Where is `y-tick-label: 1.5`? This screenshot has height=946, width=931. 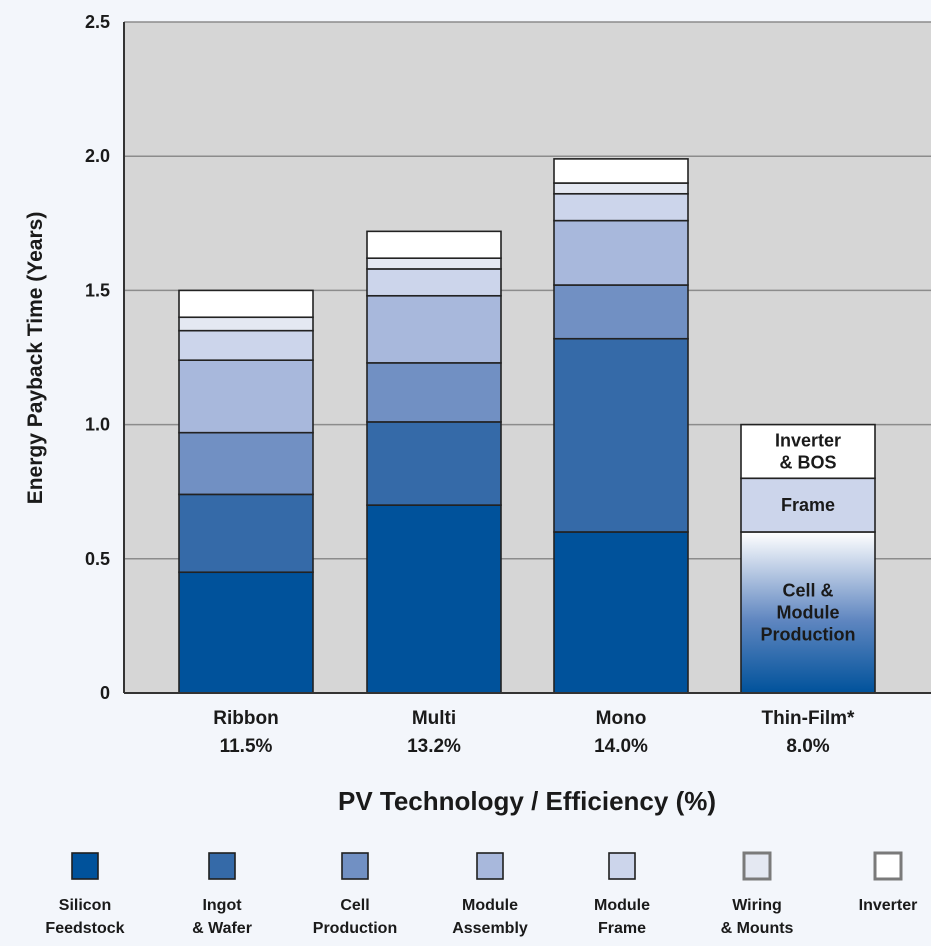
y-tick-label: 1.5 is located at coordinates (97, 290).